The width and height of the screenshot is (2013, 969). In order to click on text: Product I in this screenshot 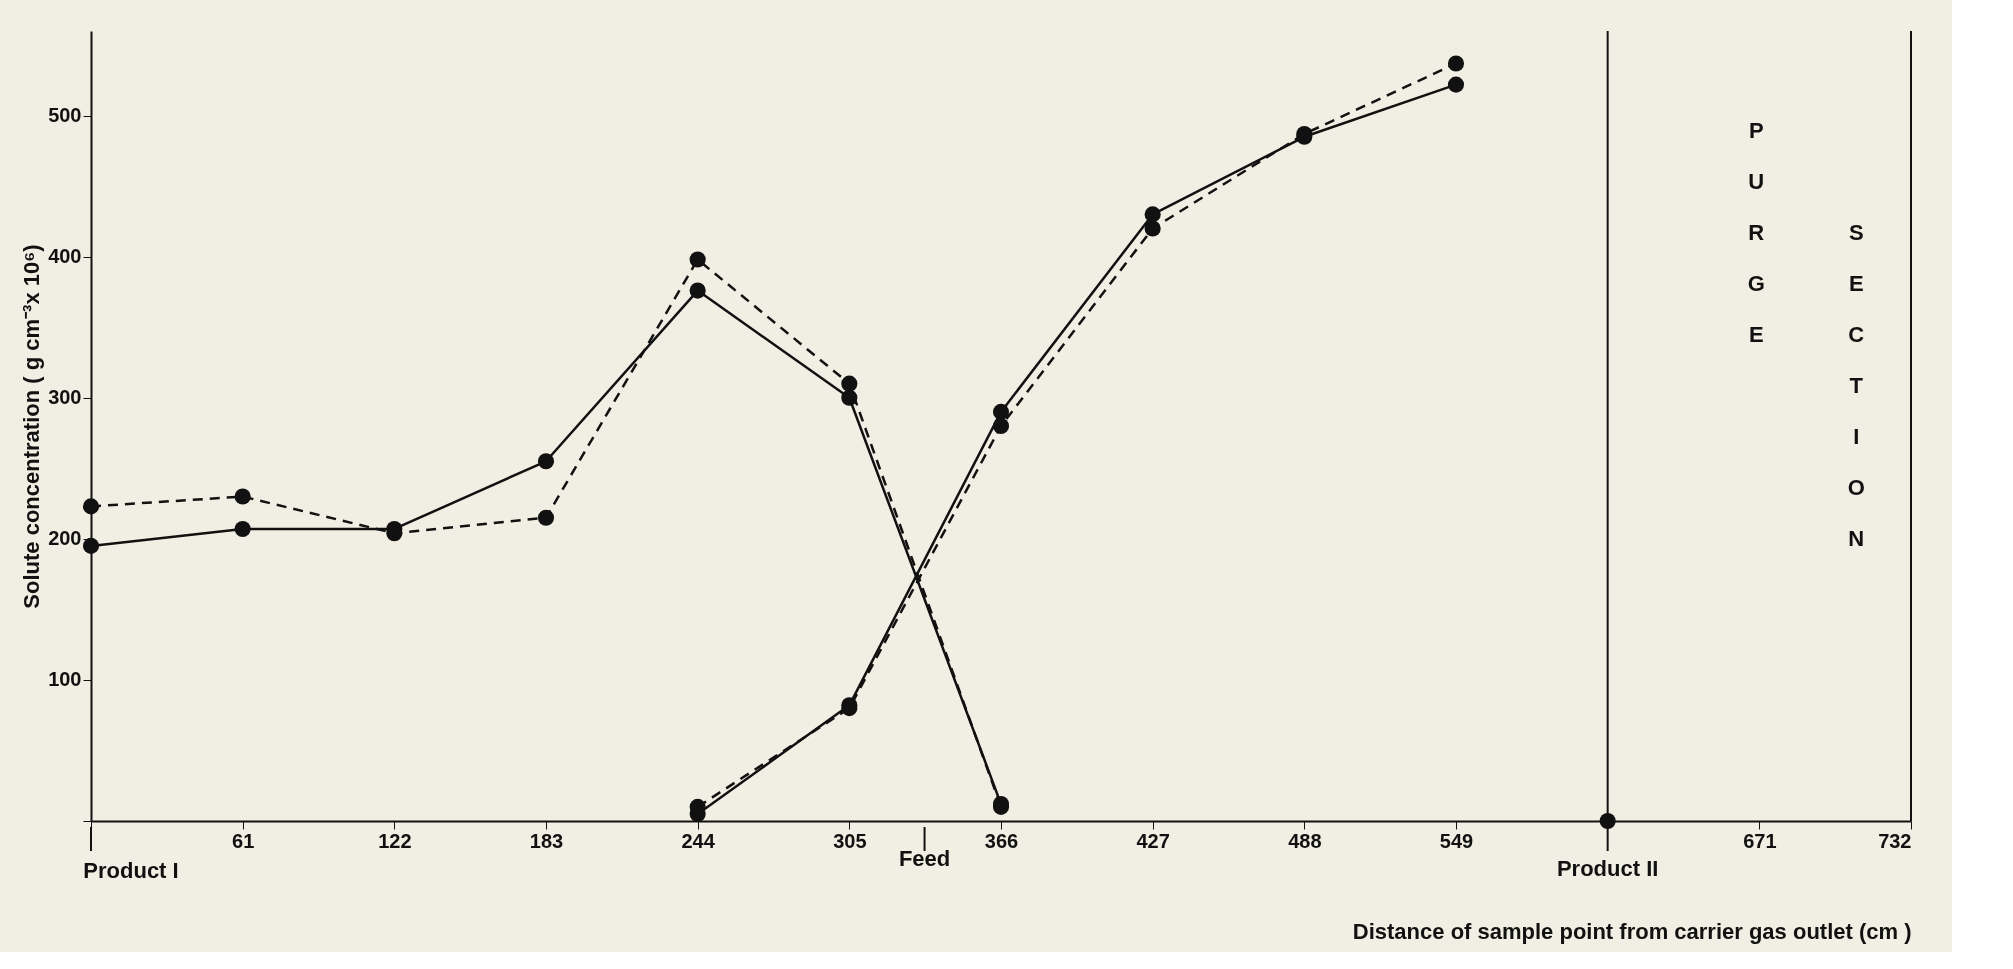, I will do `click(131, 870)`.